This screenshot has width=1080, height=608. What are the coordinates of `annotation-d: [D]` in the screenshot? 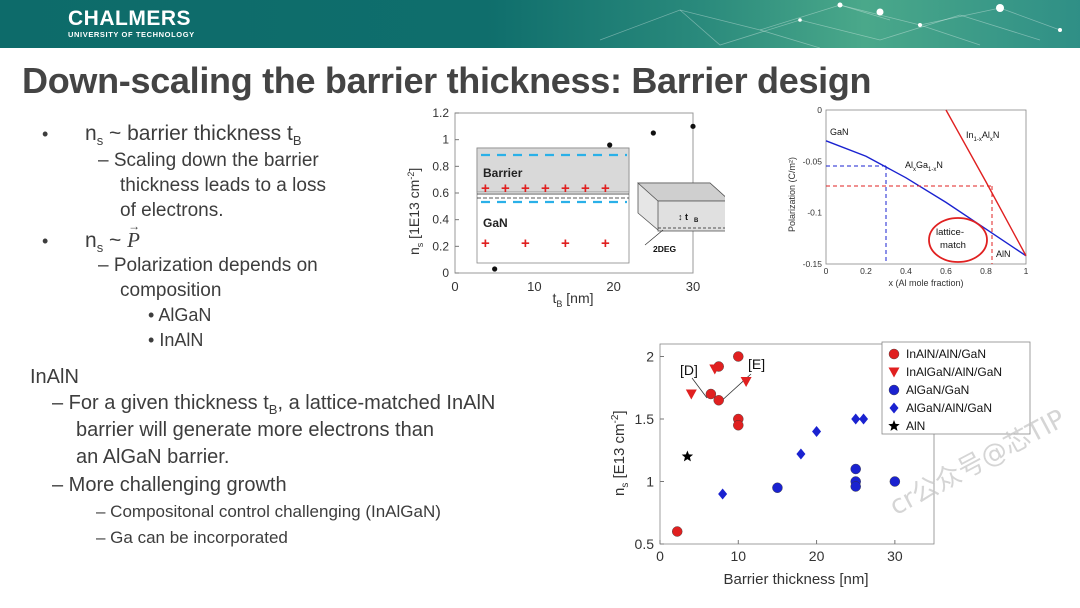 It's located at (689, 370).